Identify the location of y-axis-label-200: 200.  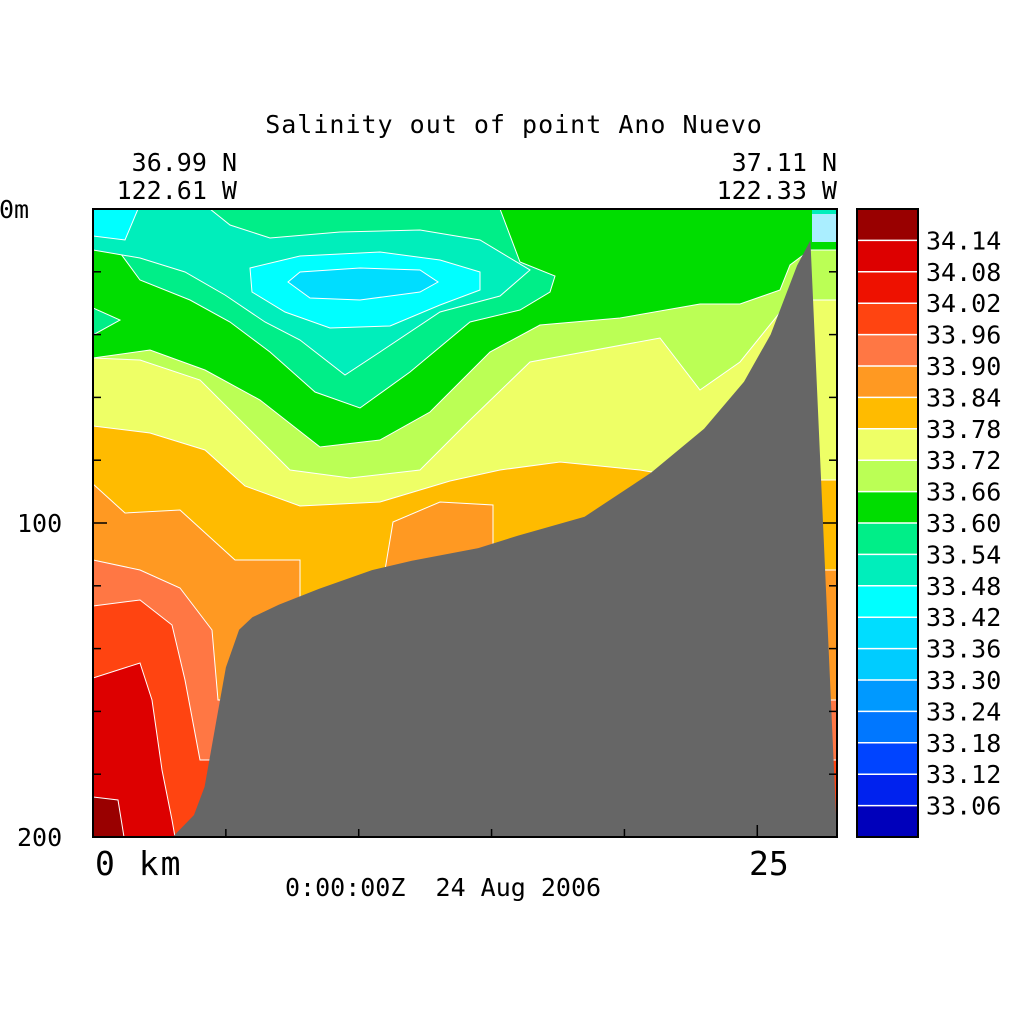
(39, 837).